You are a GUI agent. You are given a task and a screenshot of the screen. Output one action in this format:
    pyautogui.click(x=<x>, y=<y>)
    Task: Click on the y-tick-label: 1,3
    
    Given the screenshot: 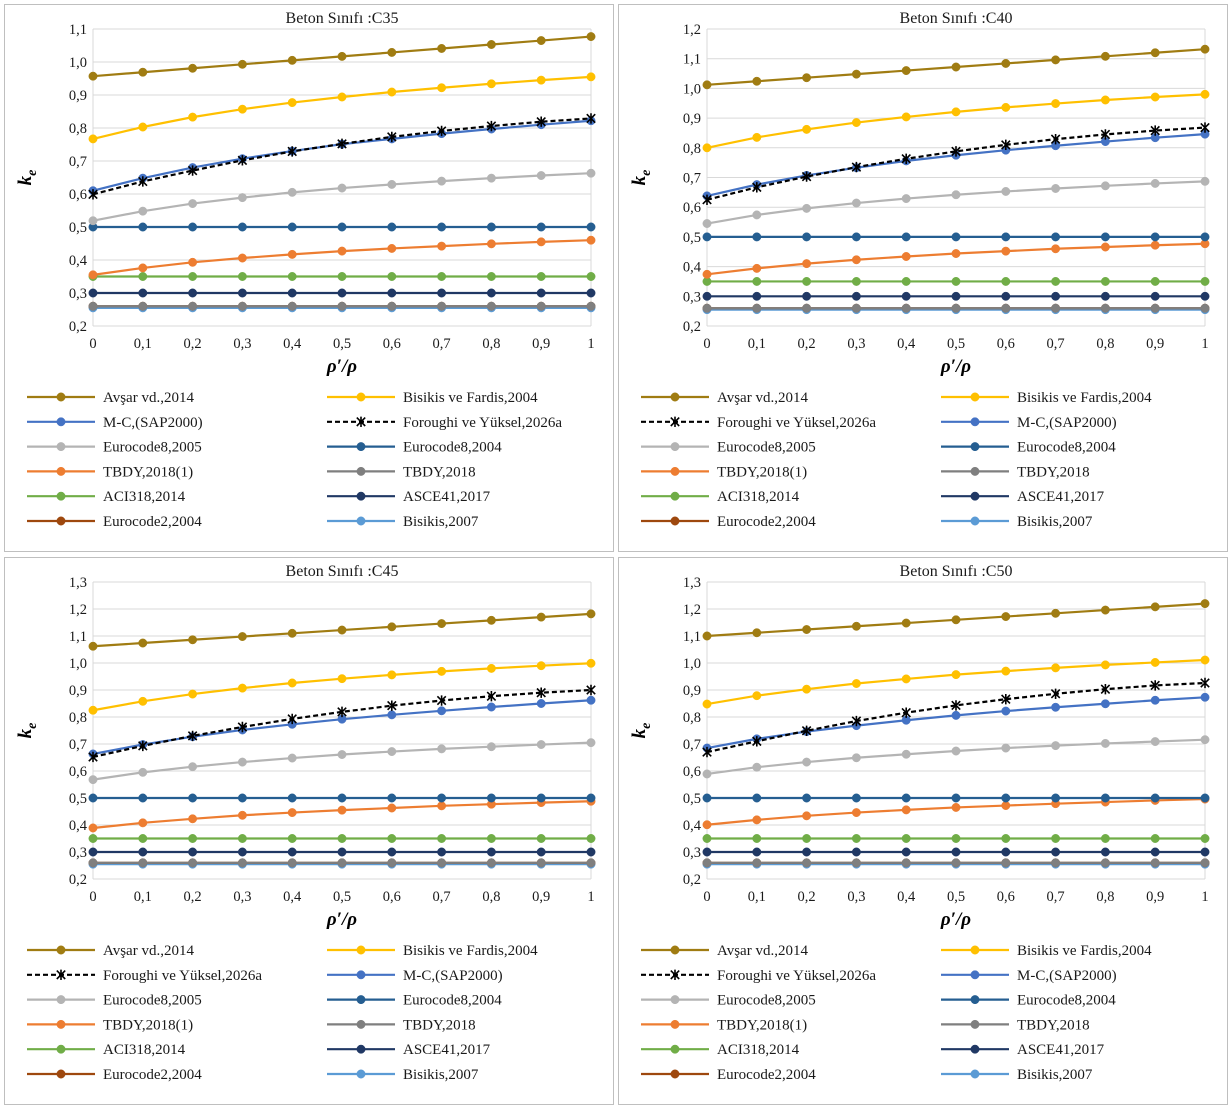 What is the action you would take?
    pyautogui.click(x=692, y=583)
    